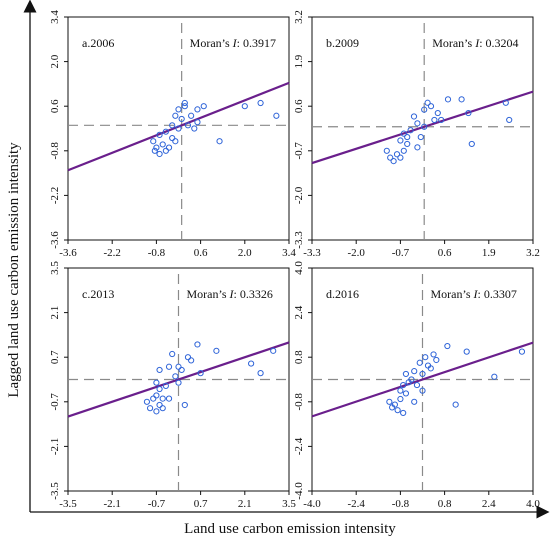 This screenshot has height=542, width=550. Describe the element at coordinates (201, 253) in the screenshot. I see `x-tick-label: 0.6` at that location.